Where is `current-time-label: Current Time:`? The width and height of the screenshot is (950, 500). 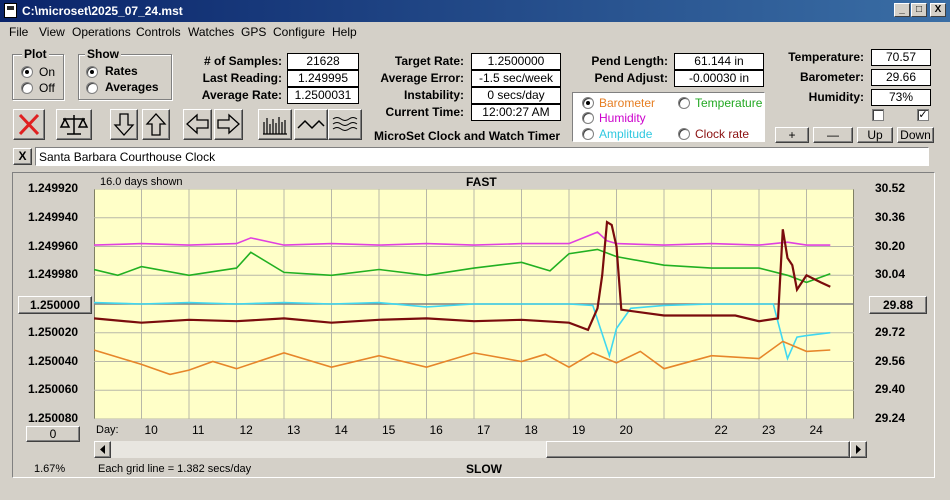 current-time-label: Current Time: is located at coordinates (424, 112).